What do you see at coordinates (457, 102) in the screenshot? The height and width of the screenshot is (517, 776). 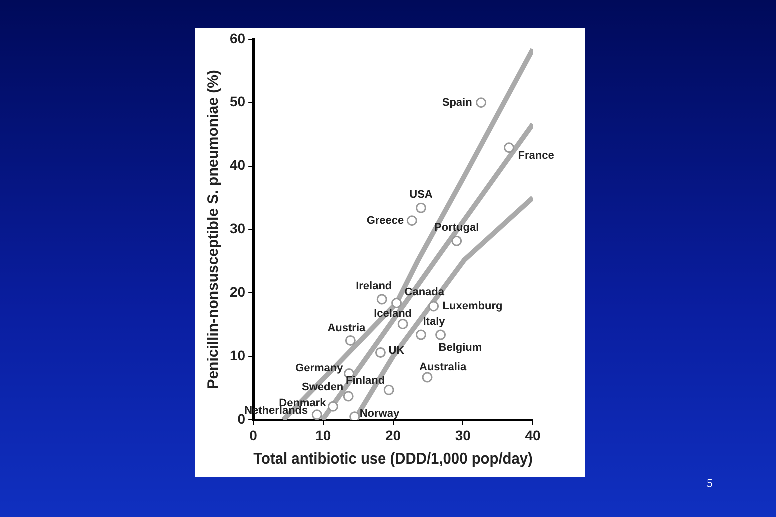 I see `annotation: Spain` at bounding box center [457, 102].